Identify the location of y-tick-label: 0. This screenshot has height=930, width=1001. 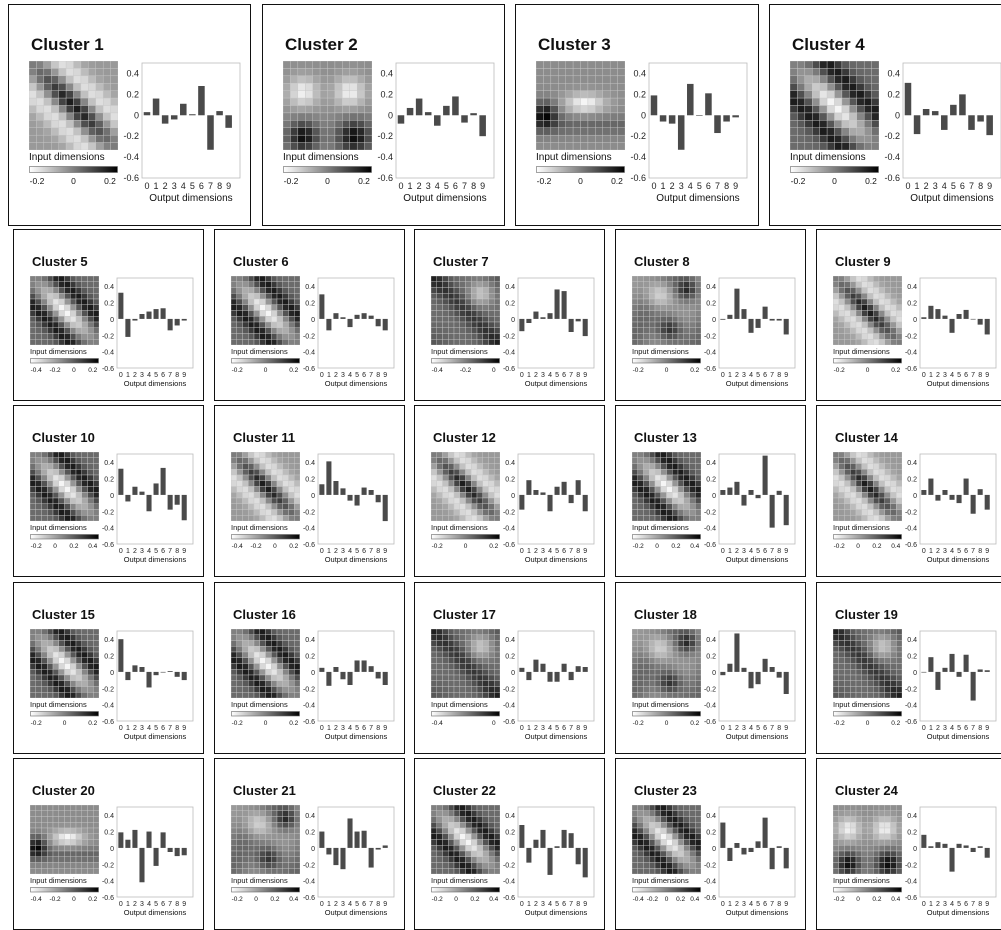
(513, 320).